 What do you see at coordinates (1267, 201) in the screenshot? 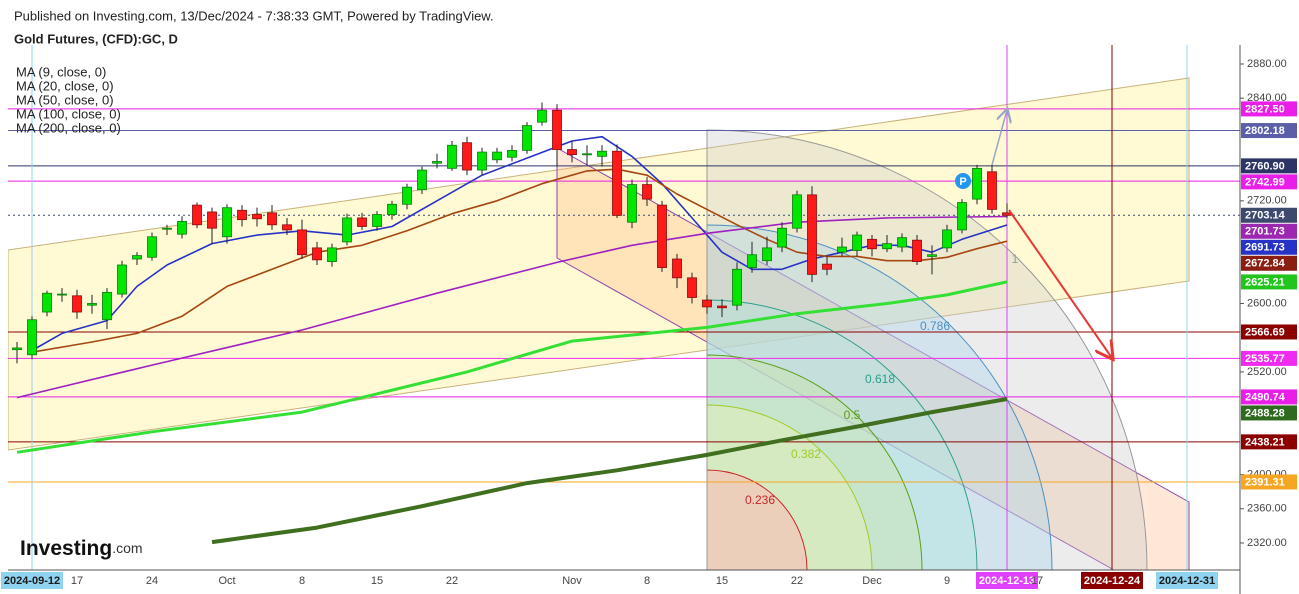
I see `y-tick-label: 2720.00` at bounding box center [1267, 201].